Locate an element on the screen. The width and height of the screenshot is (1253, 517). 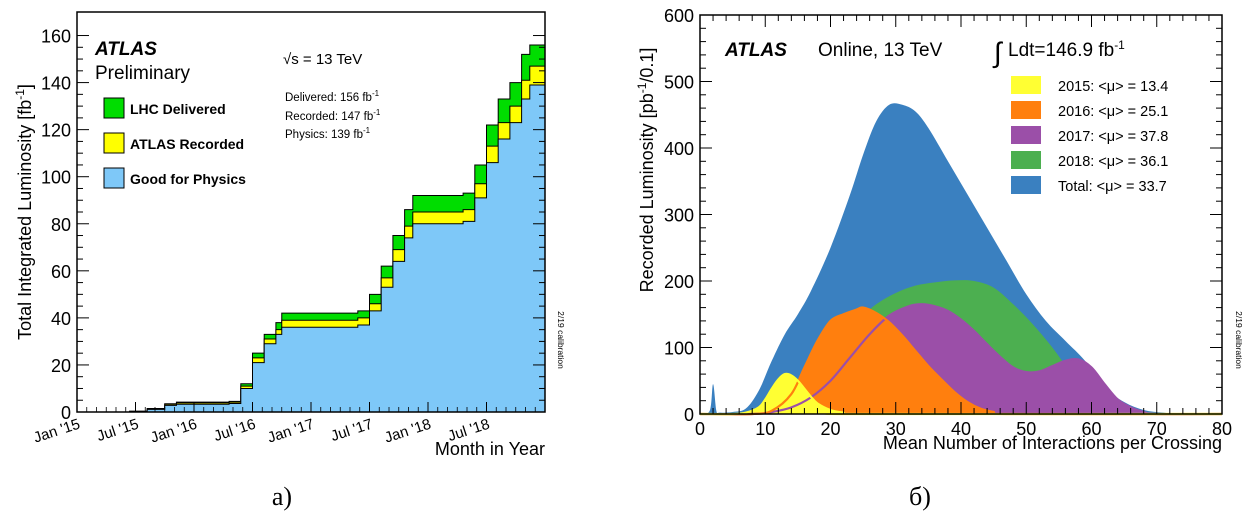
panel-b-x-tick-label: 80 is located at coordinates (1222, 429).